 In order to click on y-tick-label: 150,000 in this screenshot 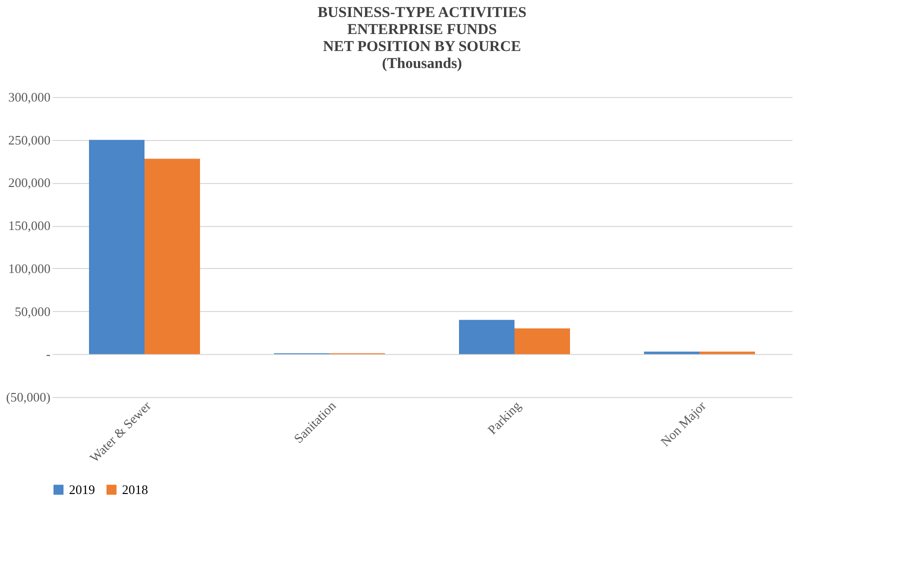, I will do `click(29, 226)`.